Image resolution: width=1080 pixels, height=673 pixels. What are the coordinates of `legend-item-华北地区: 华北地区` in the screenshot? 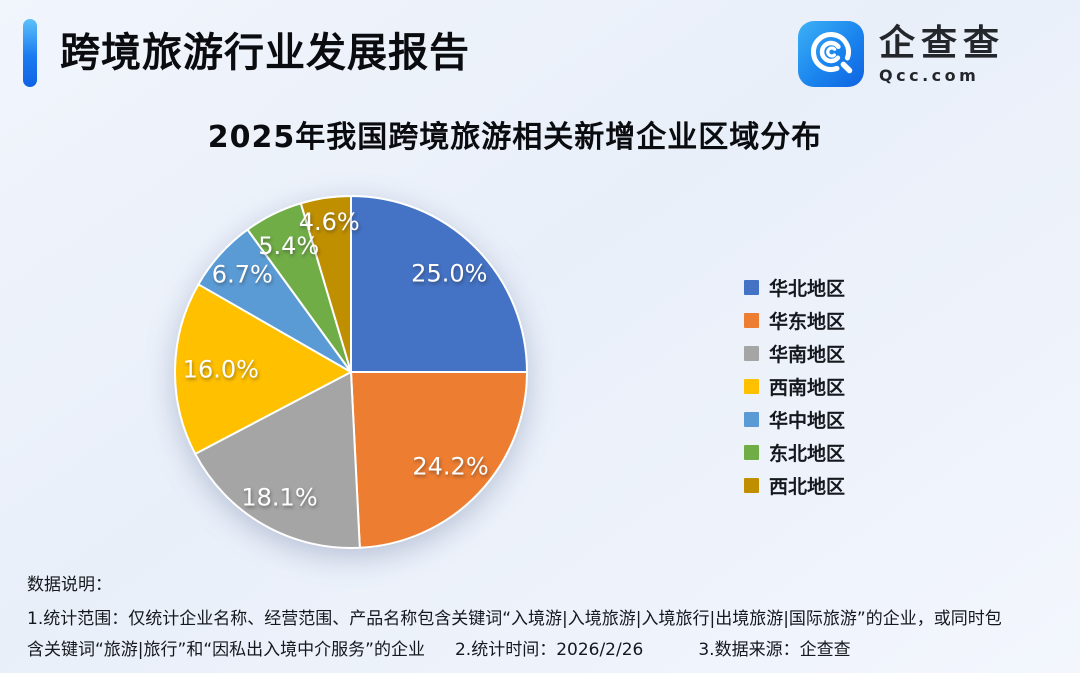 It's located at (794, 288).